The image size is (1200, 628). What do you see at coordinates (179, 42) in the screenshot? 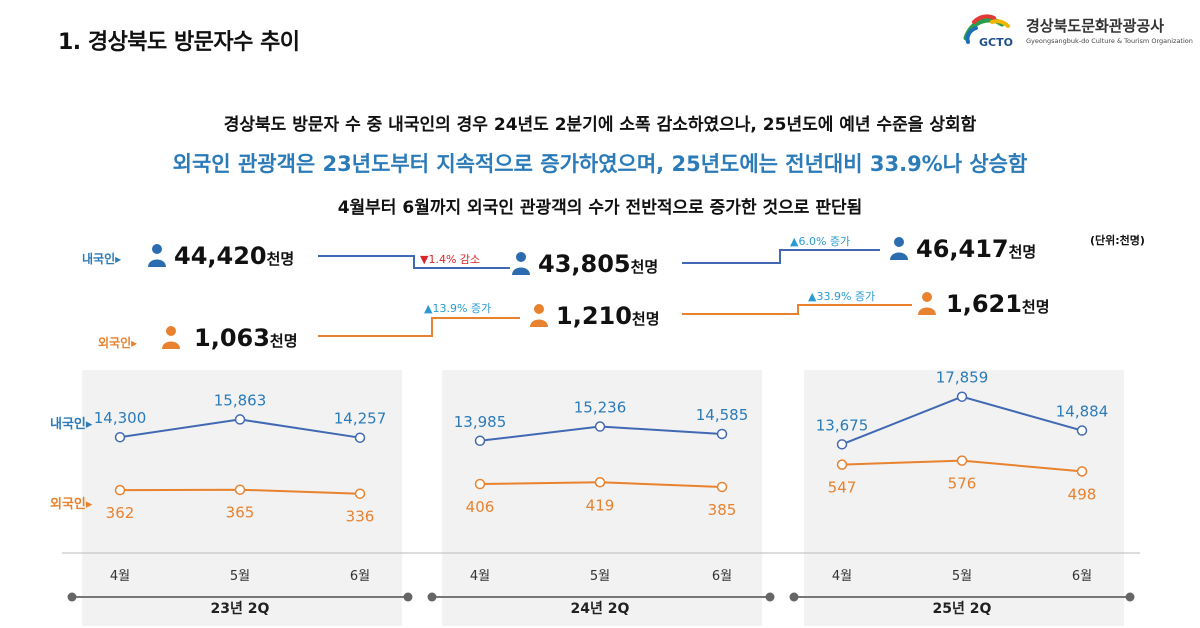
I see `page-title: 1. 경상북도 방문자수 추이` at bounding box center [179, 42].